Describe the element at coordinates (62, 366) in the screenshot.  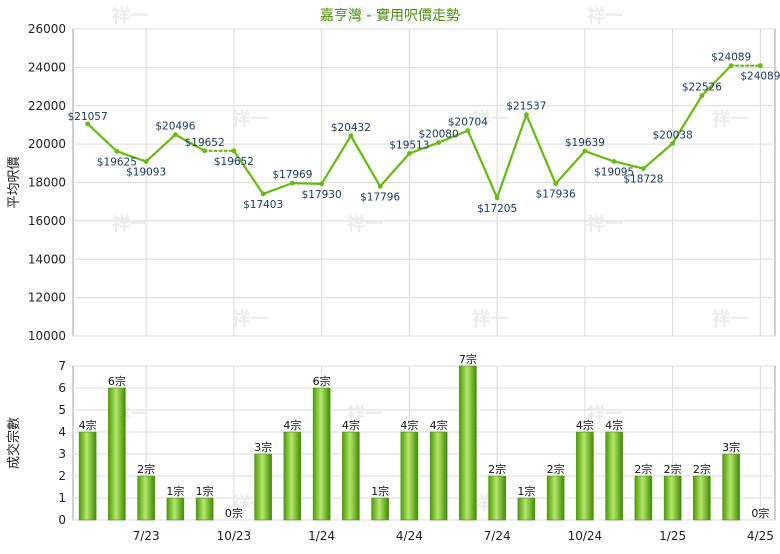
I see `bar-y-tick-label: 7` at that location.